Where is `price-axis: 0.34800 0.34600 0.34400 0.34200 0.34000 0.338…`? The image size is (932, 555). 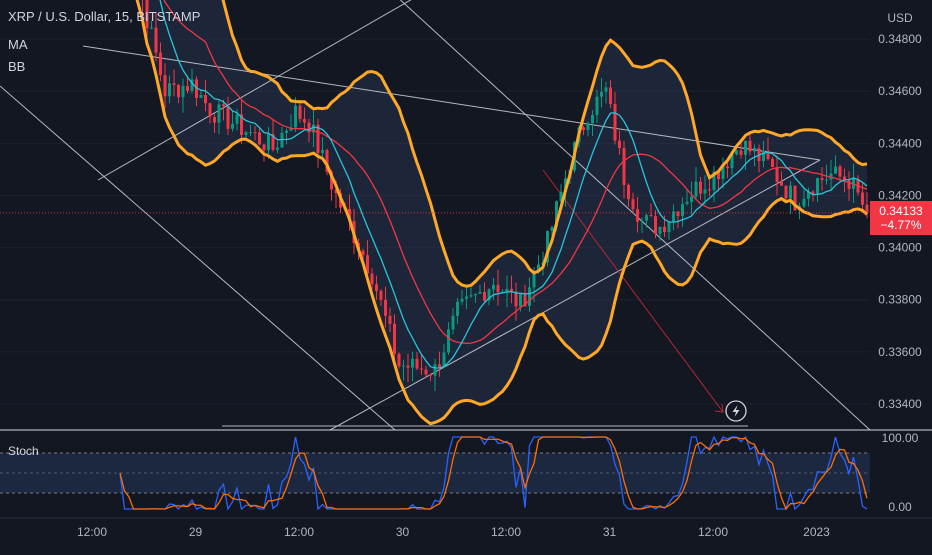 price-axis: 0.34800 0.34600 0.34400 0.34200 0.34000 0.338… is located at coordinates (900, 221).